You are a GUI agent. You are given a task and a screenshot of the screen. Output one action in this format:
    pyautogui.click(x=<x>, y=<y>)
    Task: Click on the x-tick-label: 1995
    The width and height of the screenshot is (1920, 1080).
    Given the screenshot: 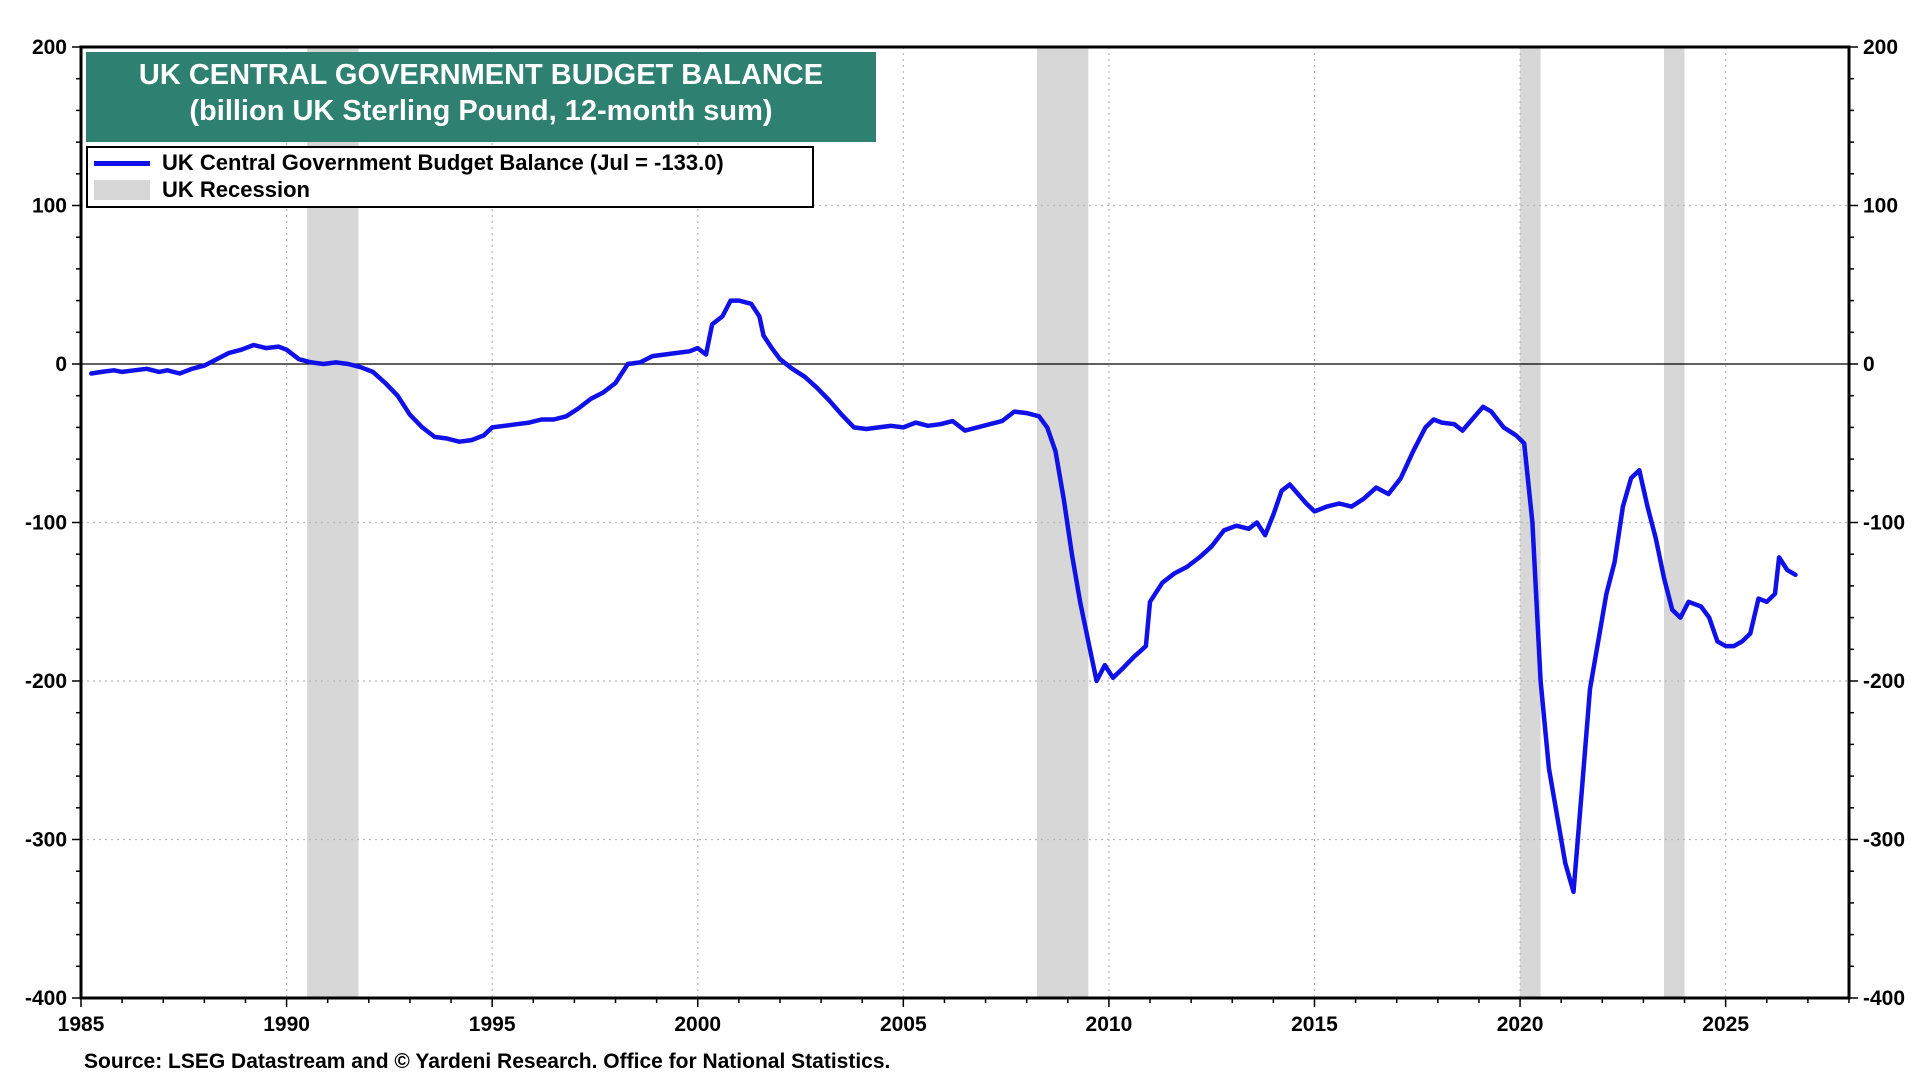 What is the action you would take?
    pyautogui.click(x=492, y=1024)
    